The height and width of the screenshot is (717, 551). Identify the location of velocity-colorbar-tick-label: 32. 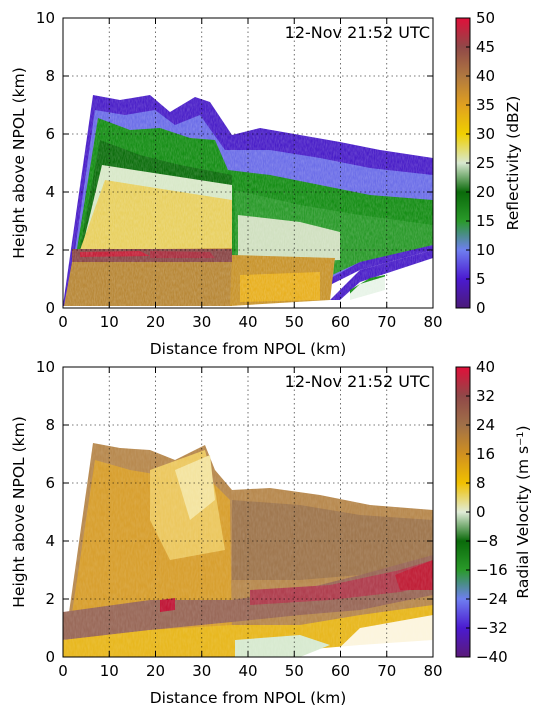
(485, 396).